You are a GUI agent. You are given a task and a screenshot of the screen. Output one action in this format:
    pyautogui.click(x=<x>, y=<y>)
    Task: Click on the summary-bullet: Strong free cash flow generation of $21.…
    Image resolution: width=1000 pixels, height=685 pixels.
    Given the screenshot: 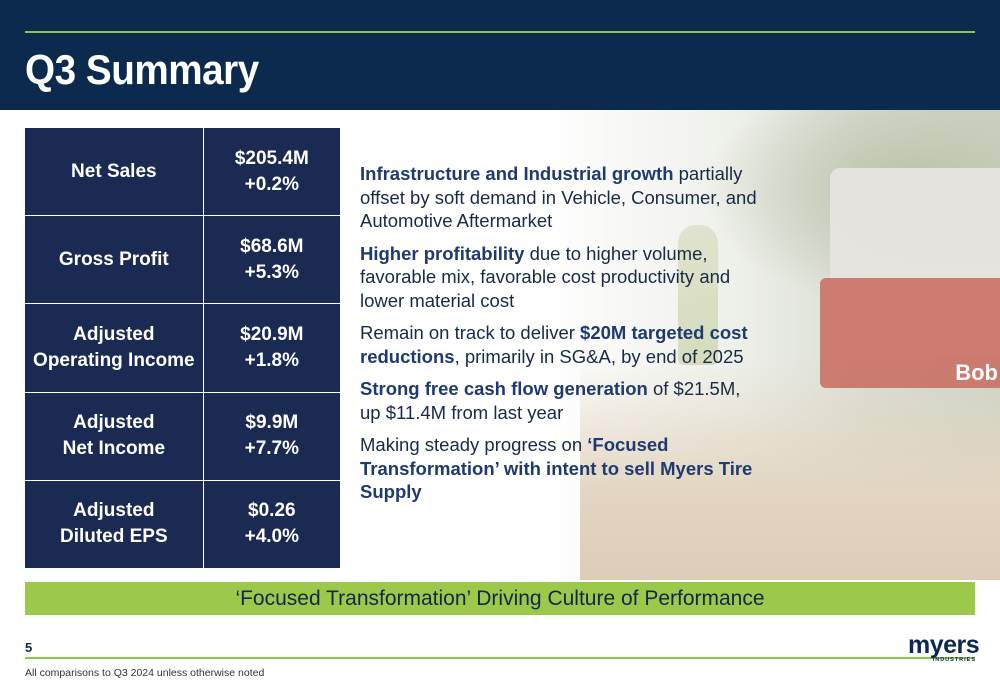 What is the action you would take?
    pyautogui.click(x=560, y=400)
    